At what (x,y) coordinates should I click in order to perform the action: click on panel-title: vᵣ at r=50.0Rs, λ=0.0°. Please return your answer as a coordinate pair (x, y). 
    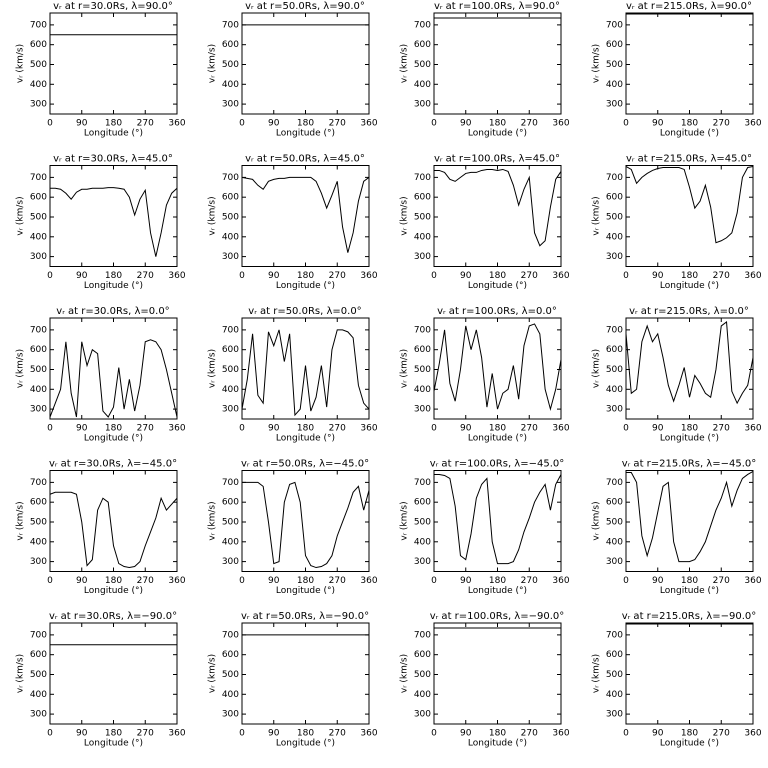
    Looking at the image, I should click on (304, 311).